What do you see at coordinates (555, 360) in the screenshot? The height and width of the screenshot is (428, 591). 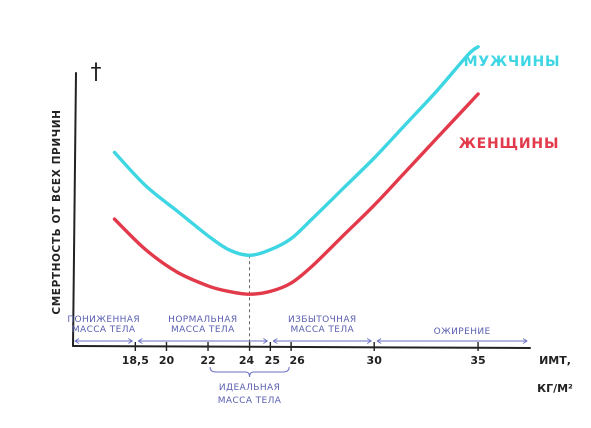 I see `x-axis-label-line1: ИМТ,` at bounding box center [555, 360].